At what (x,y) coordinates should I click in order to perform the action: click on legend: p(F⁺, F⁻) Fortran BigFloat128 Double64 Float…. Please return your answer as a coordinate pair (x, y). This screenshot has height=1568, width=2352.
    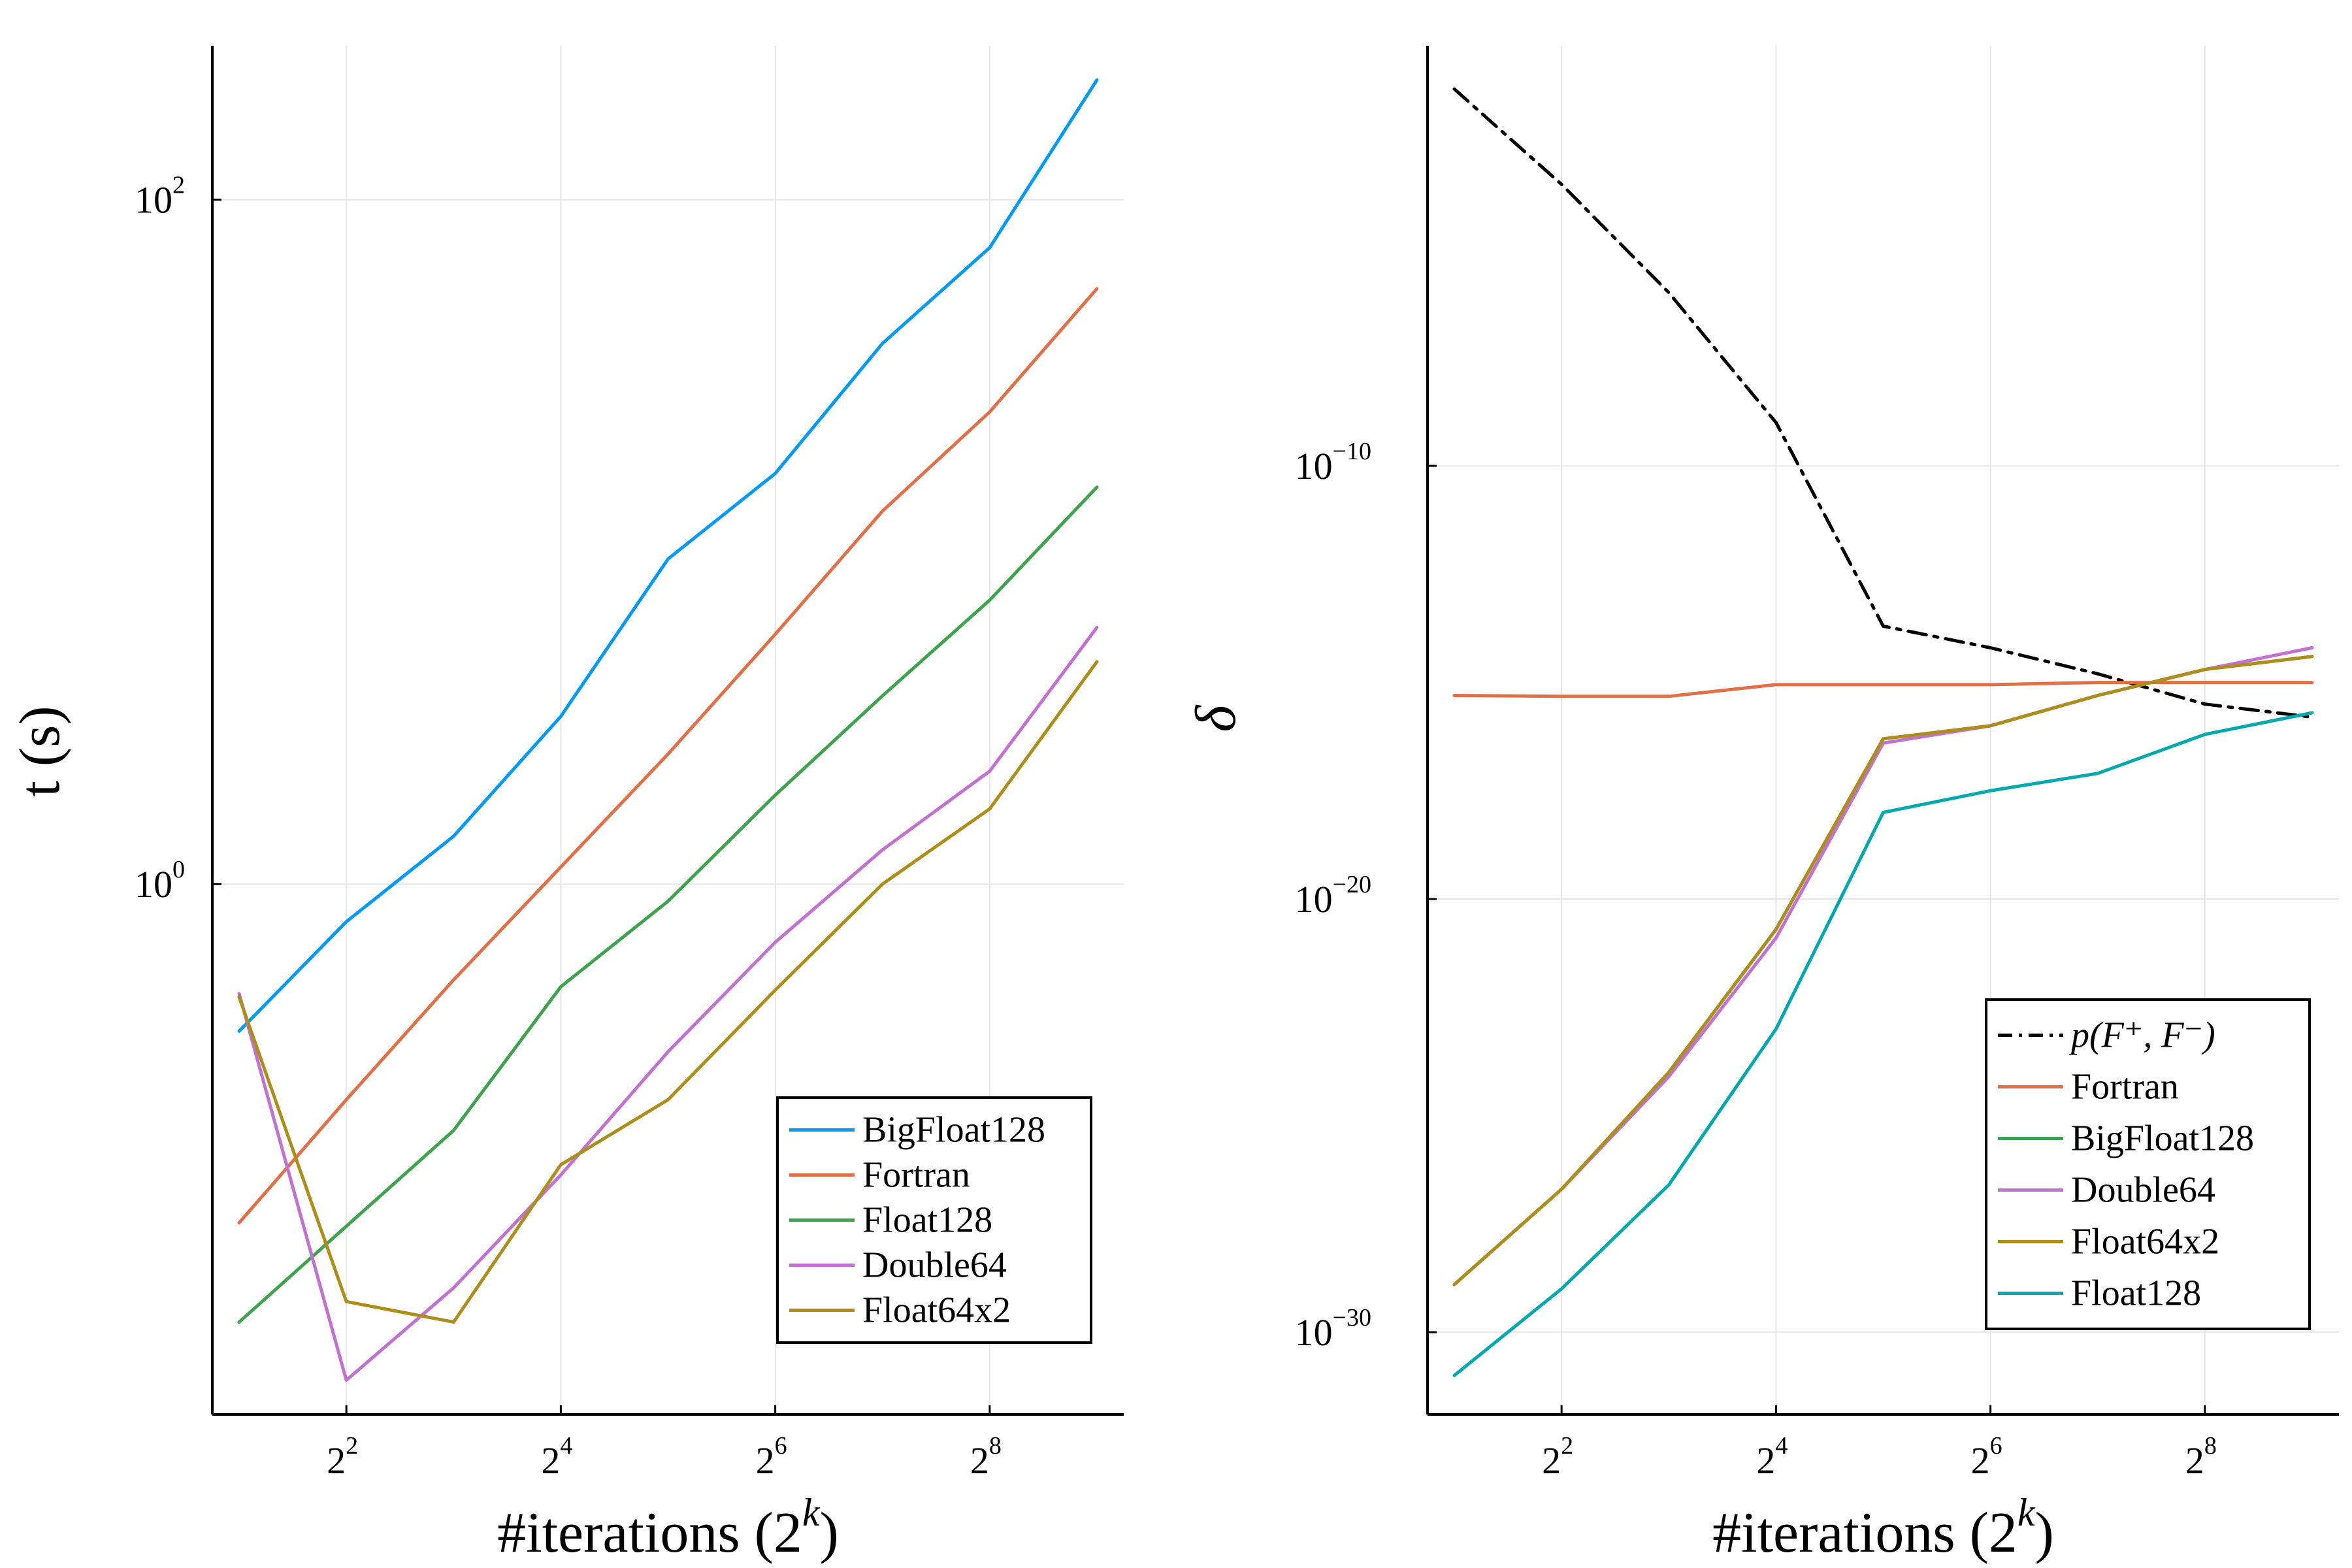
    Looking at the image, I should click on (2148, 1164).